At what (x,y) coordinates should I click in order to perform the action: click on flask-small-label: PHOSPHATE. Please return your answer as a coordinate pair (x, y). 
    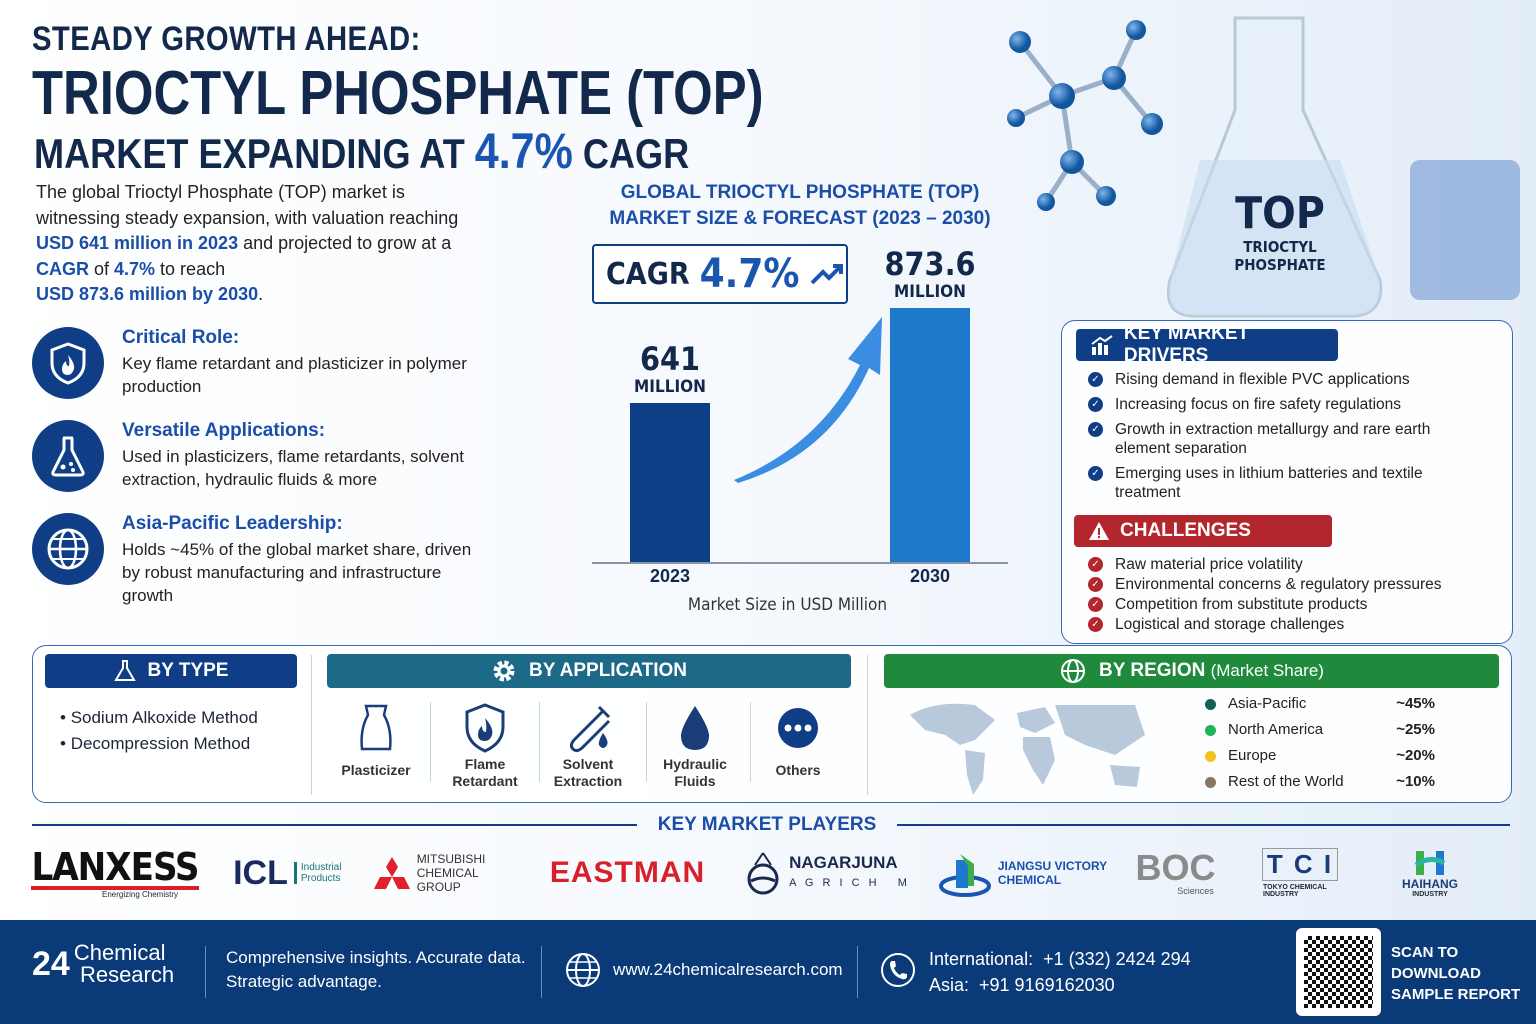
    Looking at the image, I should click on (1280, 265).